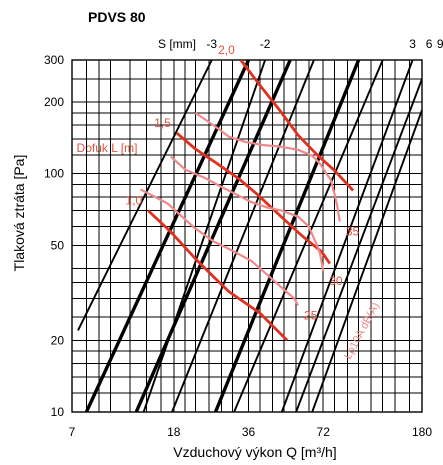 Image resolution: width=443 pixels, height=465 pixels. Describe the element at coordinates (353, 232) in the screenshot. I see `noise-curve-label: 35` at that location.